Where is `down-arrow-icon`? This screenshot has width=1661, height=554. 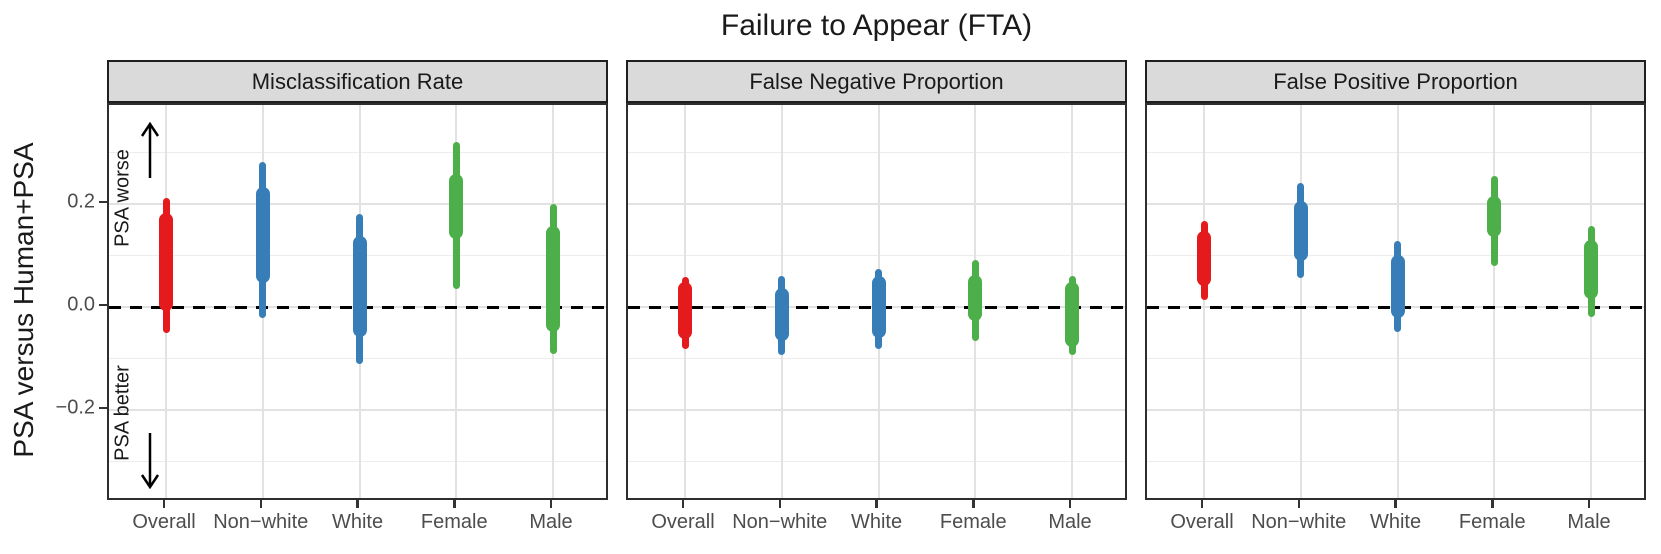 down-arrow-icon is located at coordinates (150, 460).